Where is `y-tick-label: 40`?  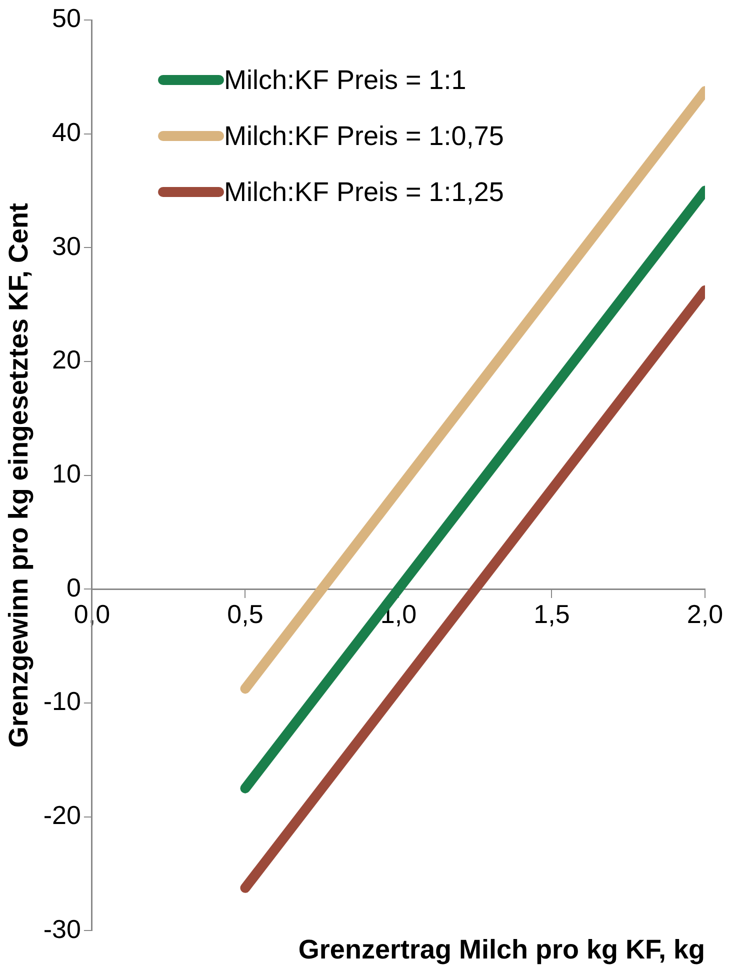
y-tick-label: 40 is located at coordinates (66, 131).